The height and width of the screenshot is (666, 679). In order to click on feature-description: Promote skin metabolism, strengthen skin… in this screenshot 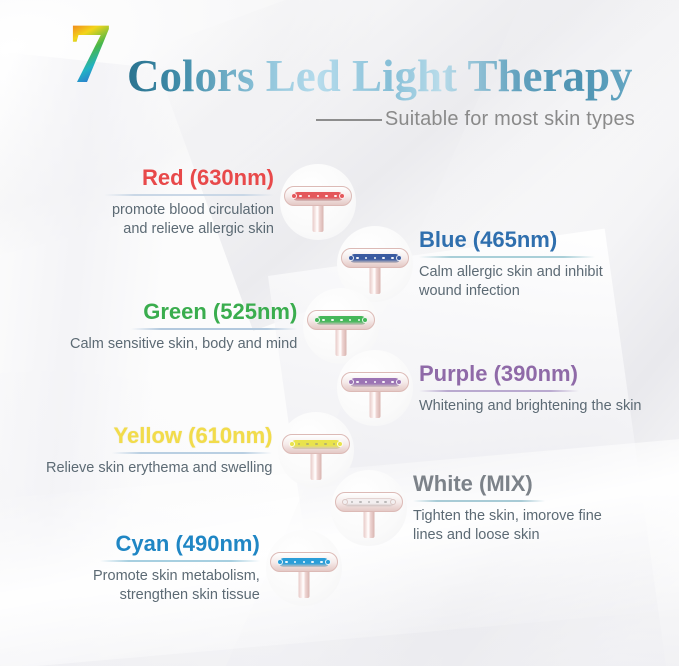, I will do `click(176, 585)`.